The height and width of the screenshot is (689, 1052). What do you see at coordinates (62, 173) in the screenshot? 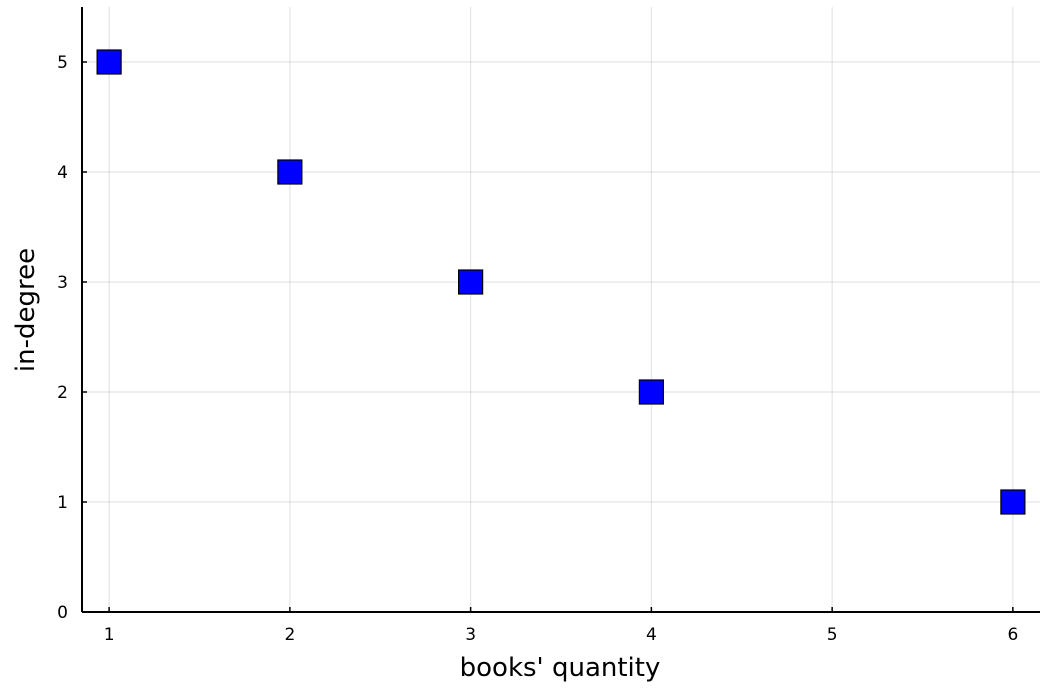
I see `y-tick-label: 4` at bounding box center [62, 173].